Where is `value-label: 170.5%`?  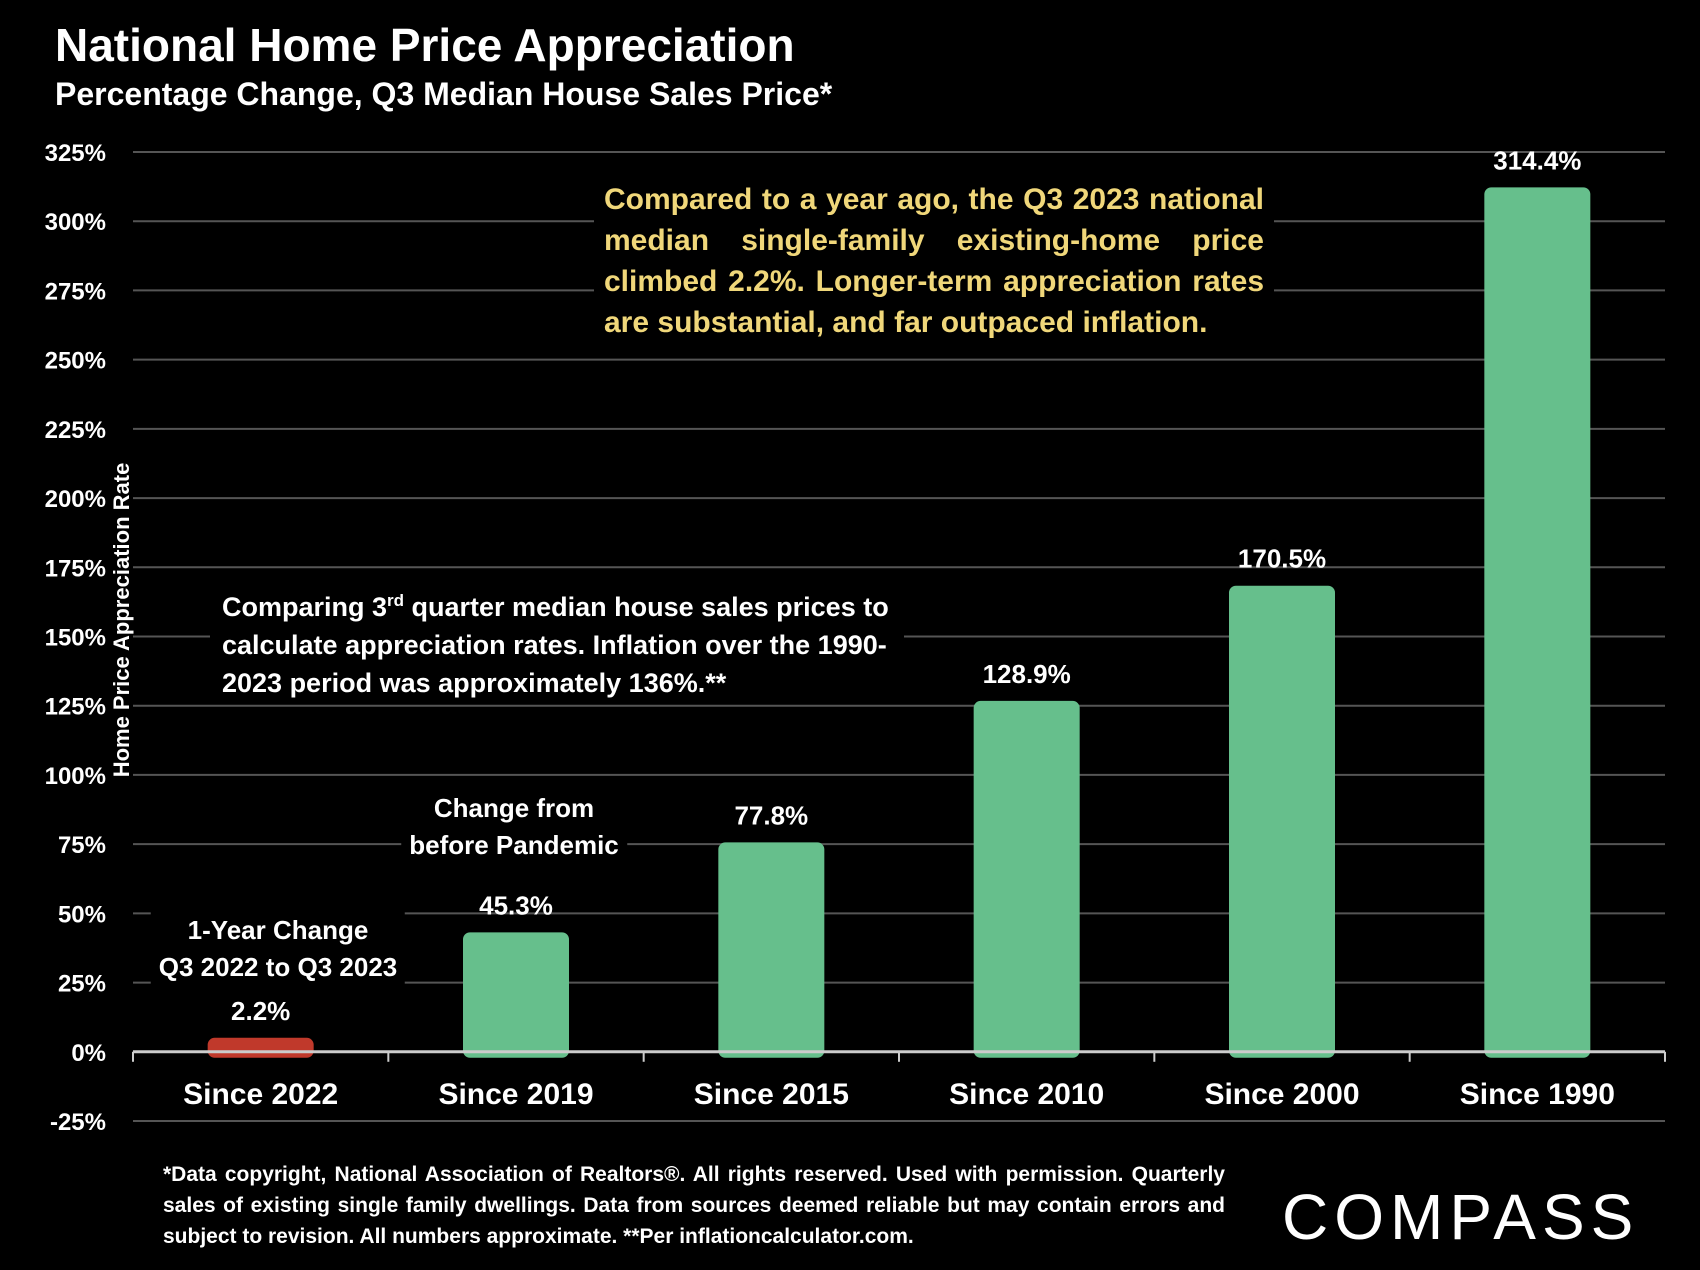 value-label: 170.5% is located at coordinates (1282, 559).